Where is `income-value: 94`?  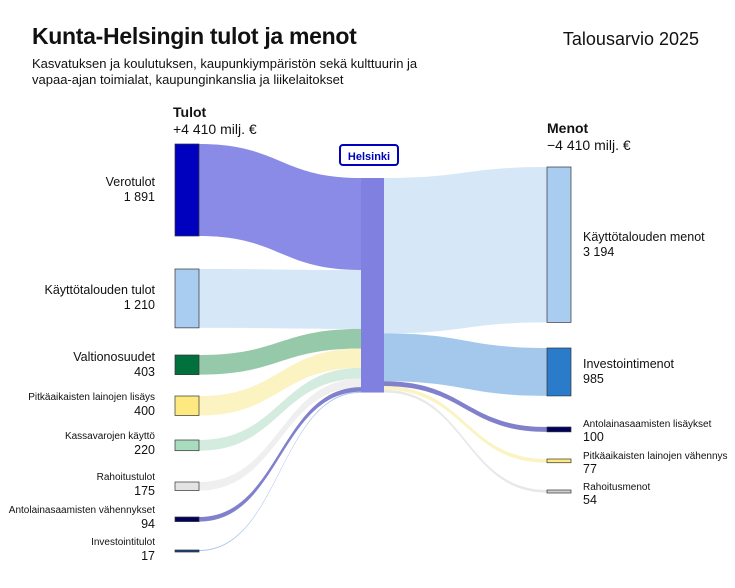 income-value: 94 is located at coordinates (148, 524).